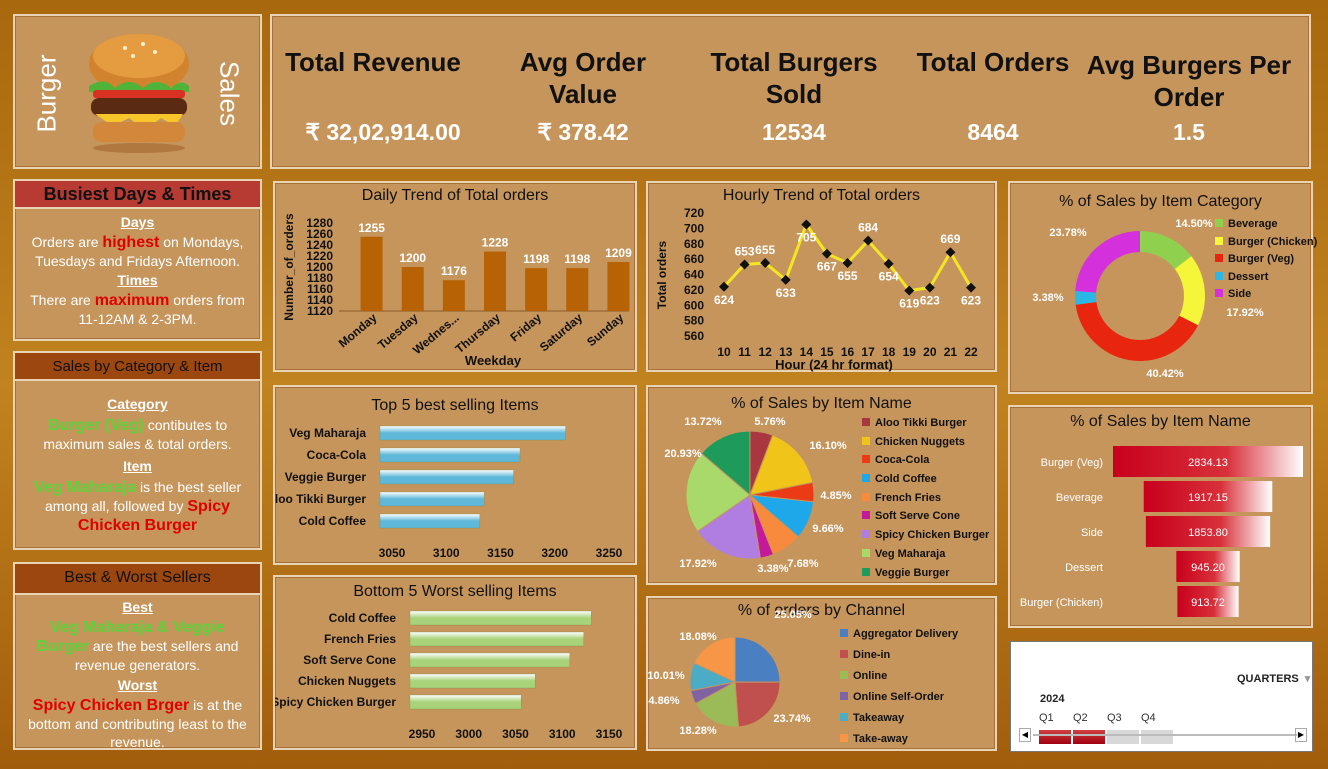 Image resolution: width=1328 pixels, height=769 pixels. What do you see at coordinates (373, 62) in the screenshot?
I see `kpi-title-total-revenue: Total Revenue` at bounding box center [373, 62].